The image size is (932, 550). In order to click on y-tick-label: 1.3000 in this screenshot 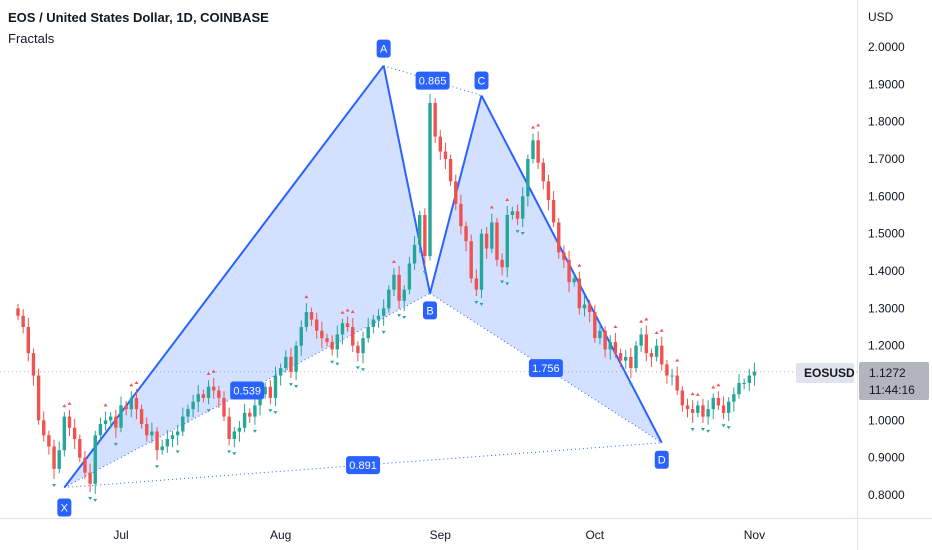, I will do `click(886, 308)`.